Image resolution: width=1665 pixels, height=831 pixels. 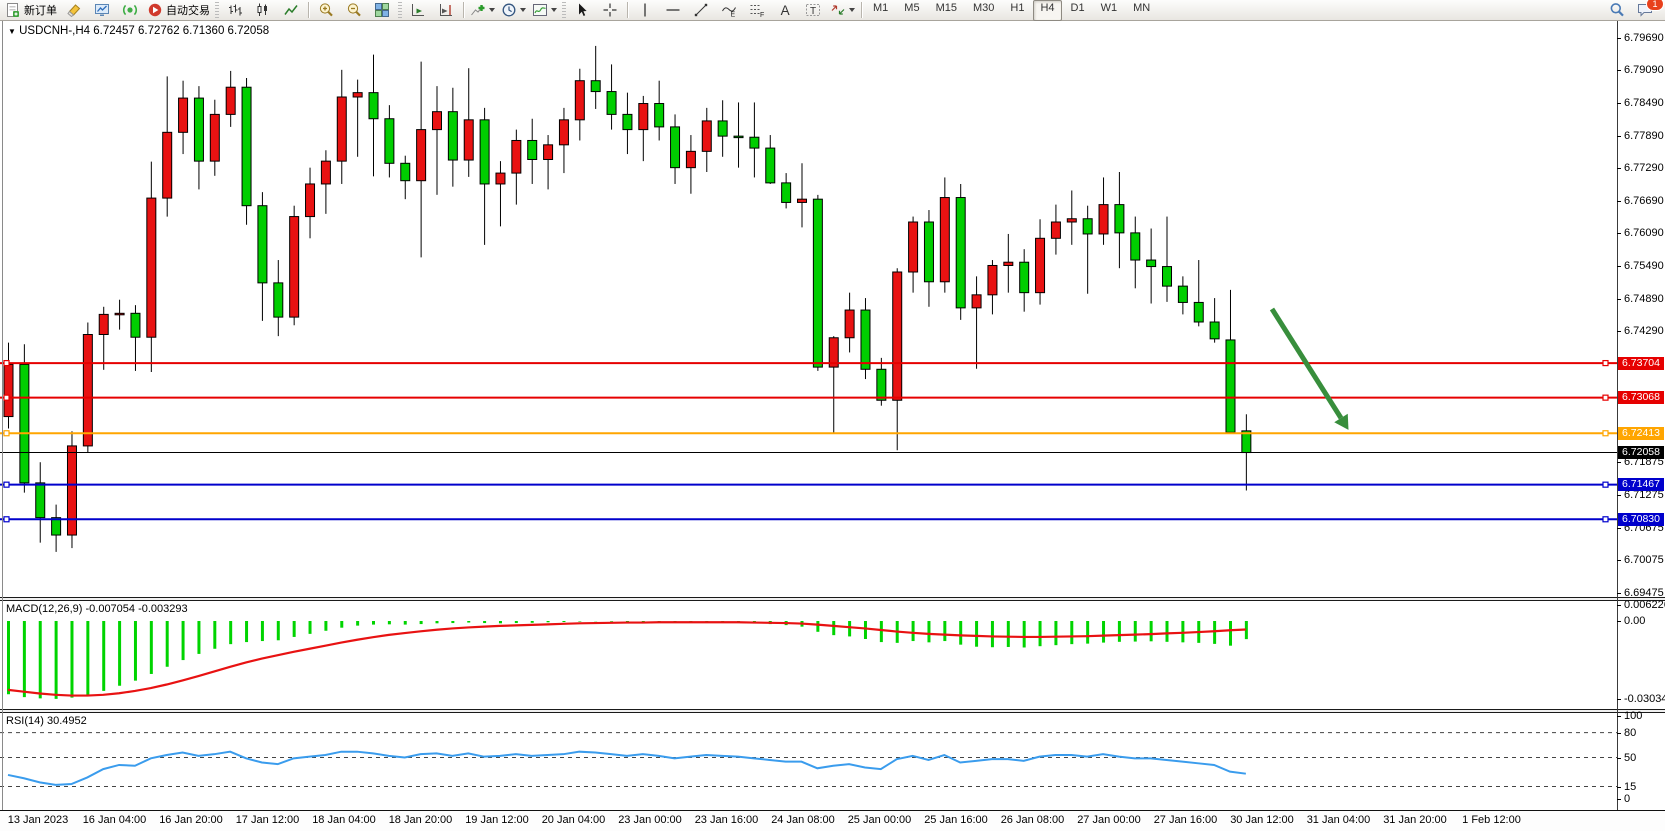 I want to click on equidistant-channel-tool-button: E, so click(x=729, y=10).